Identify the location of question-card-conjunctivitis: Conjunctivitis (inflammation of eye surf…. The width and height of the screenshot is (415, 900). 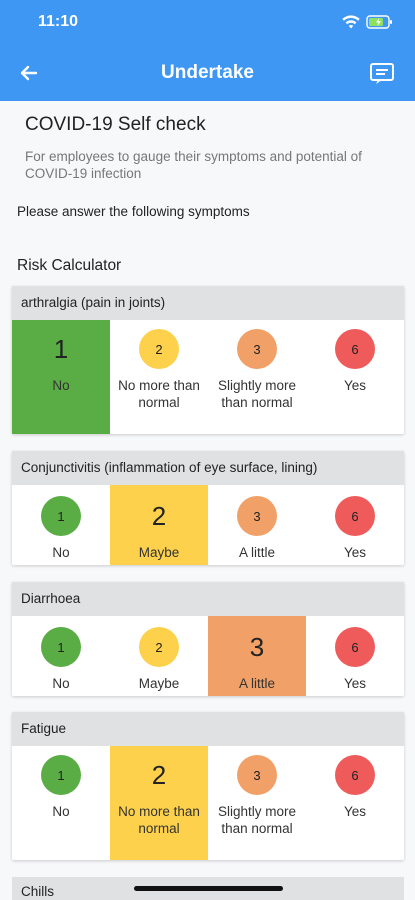
(208, 508).